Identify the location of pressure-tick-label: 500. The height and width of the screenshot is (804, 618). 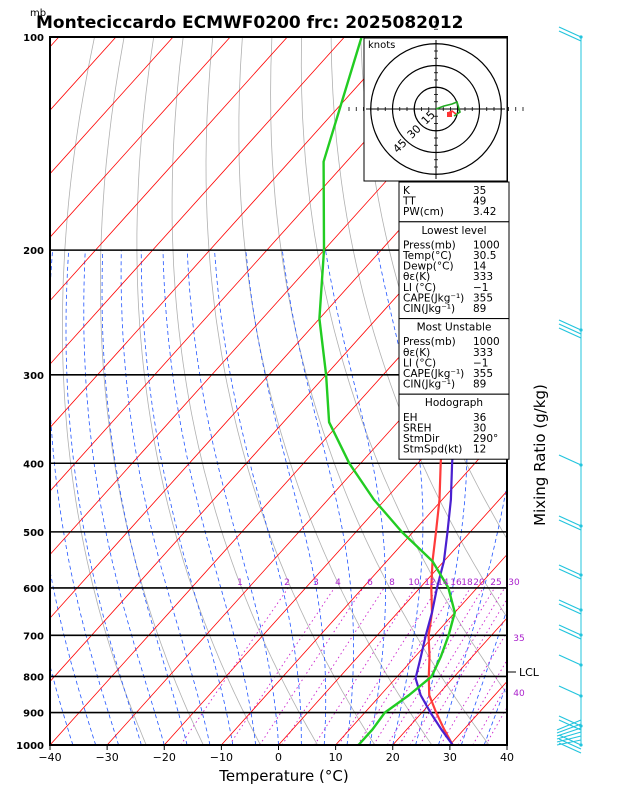
(33, 533).